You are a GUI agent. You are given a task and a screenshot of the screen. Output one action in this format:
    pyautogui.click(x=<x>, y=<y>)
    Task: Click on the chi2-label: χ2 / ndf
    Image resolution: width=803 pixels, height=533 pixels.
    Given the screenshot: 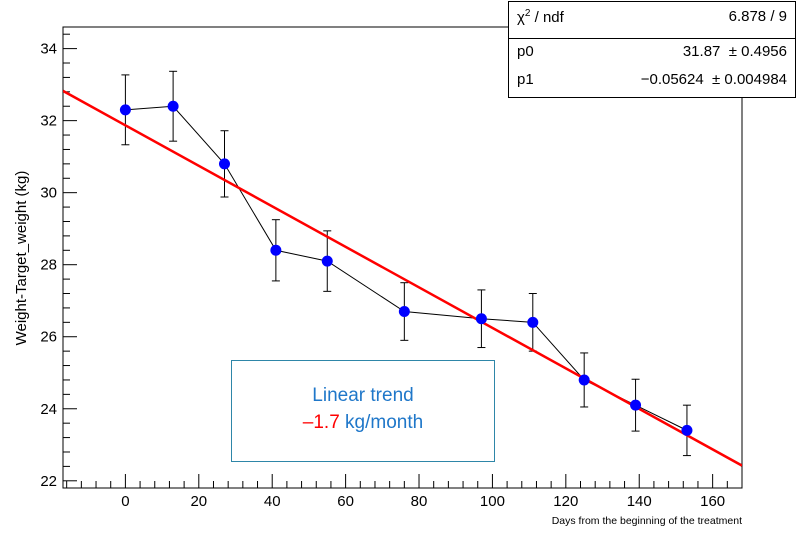 What is the action you would take?
    pyautogui.click(x=540, y=17)
    